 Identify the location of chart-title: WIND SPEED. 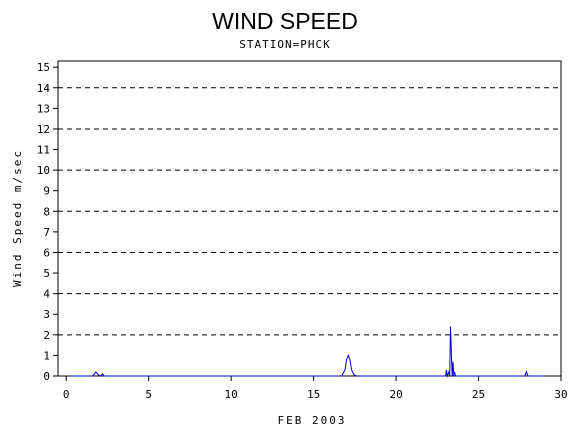
(285, 21).